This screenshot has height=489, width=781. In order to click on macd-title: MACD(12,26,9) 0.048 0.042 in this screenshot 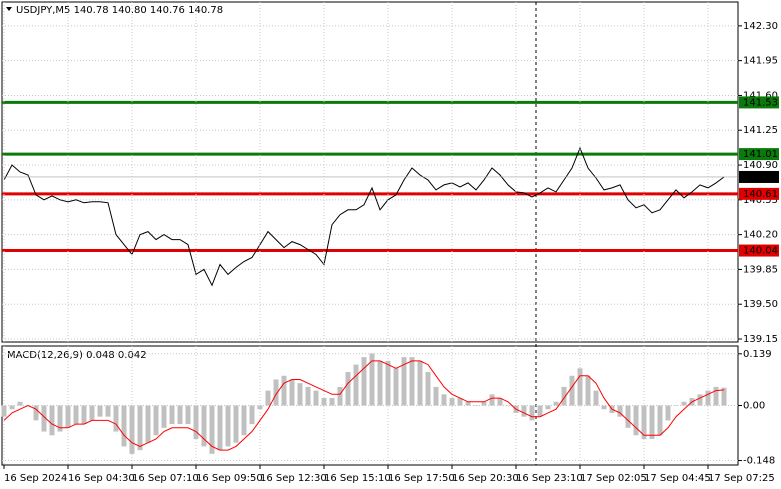, I will do `click(77, 355)`.